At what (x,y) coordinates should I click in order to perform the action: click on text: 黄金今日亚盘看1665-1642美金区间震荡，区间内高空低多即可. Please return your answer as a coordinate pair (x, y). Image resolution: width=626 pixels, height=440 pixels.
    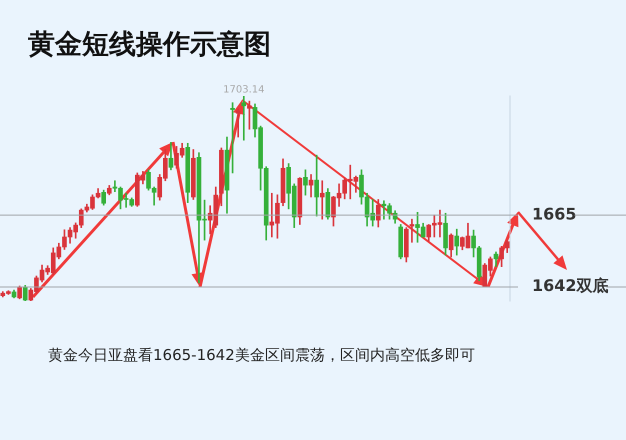
    Looking at the image, I should click on (261, 355).